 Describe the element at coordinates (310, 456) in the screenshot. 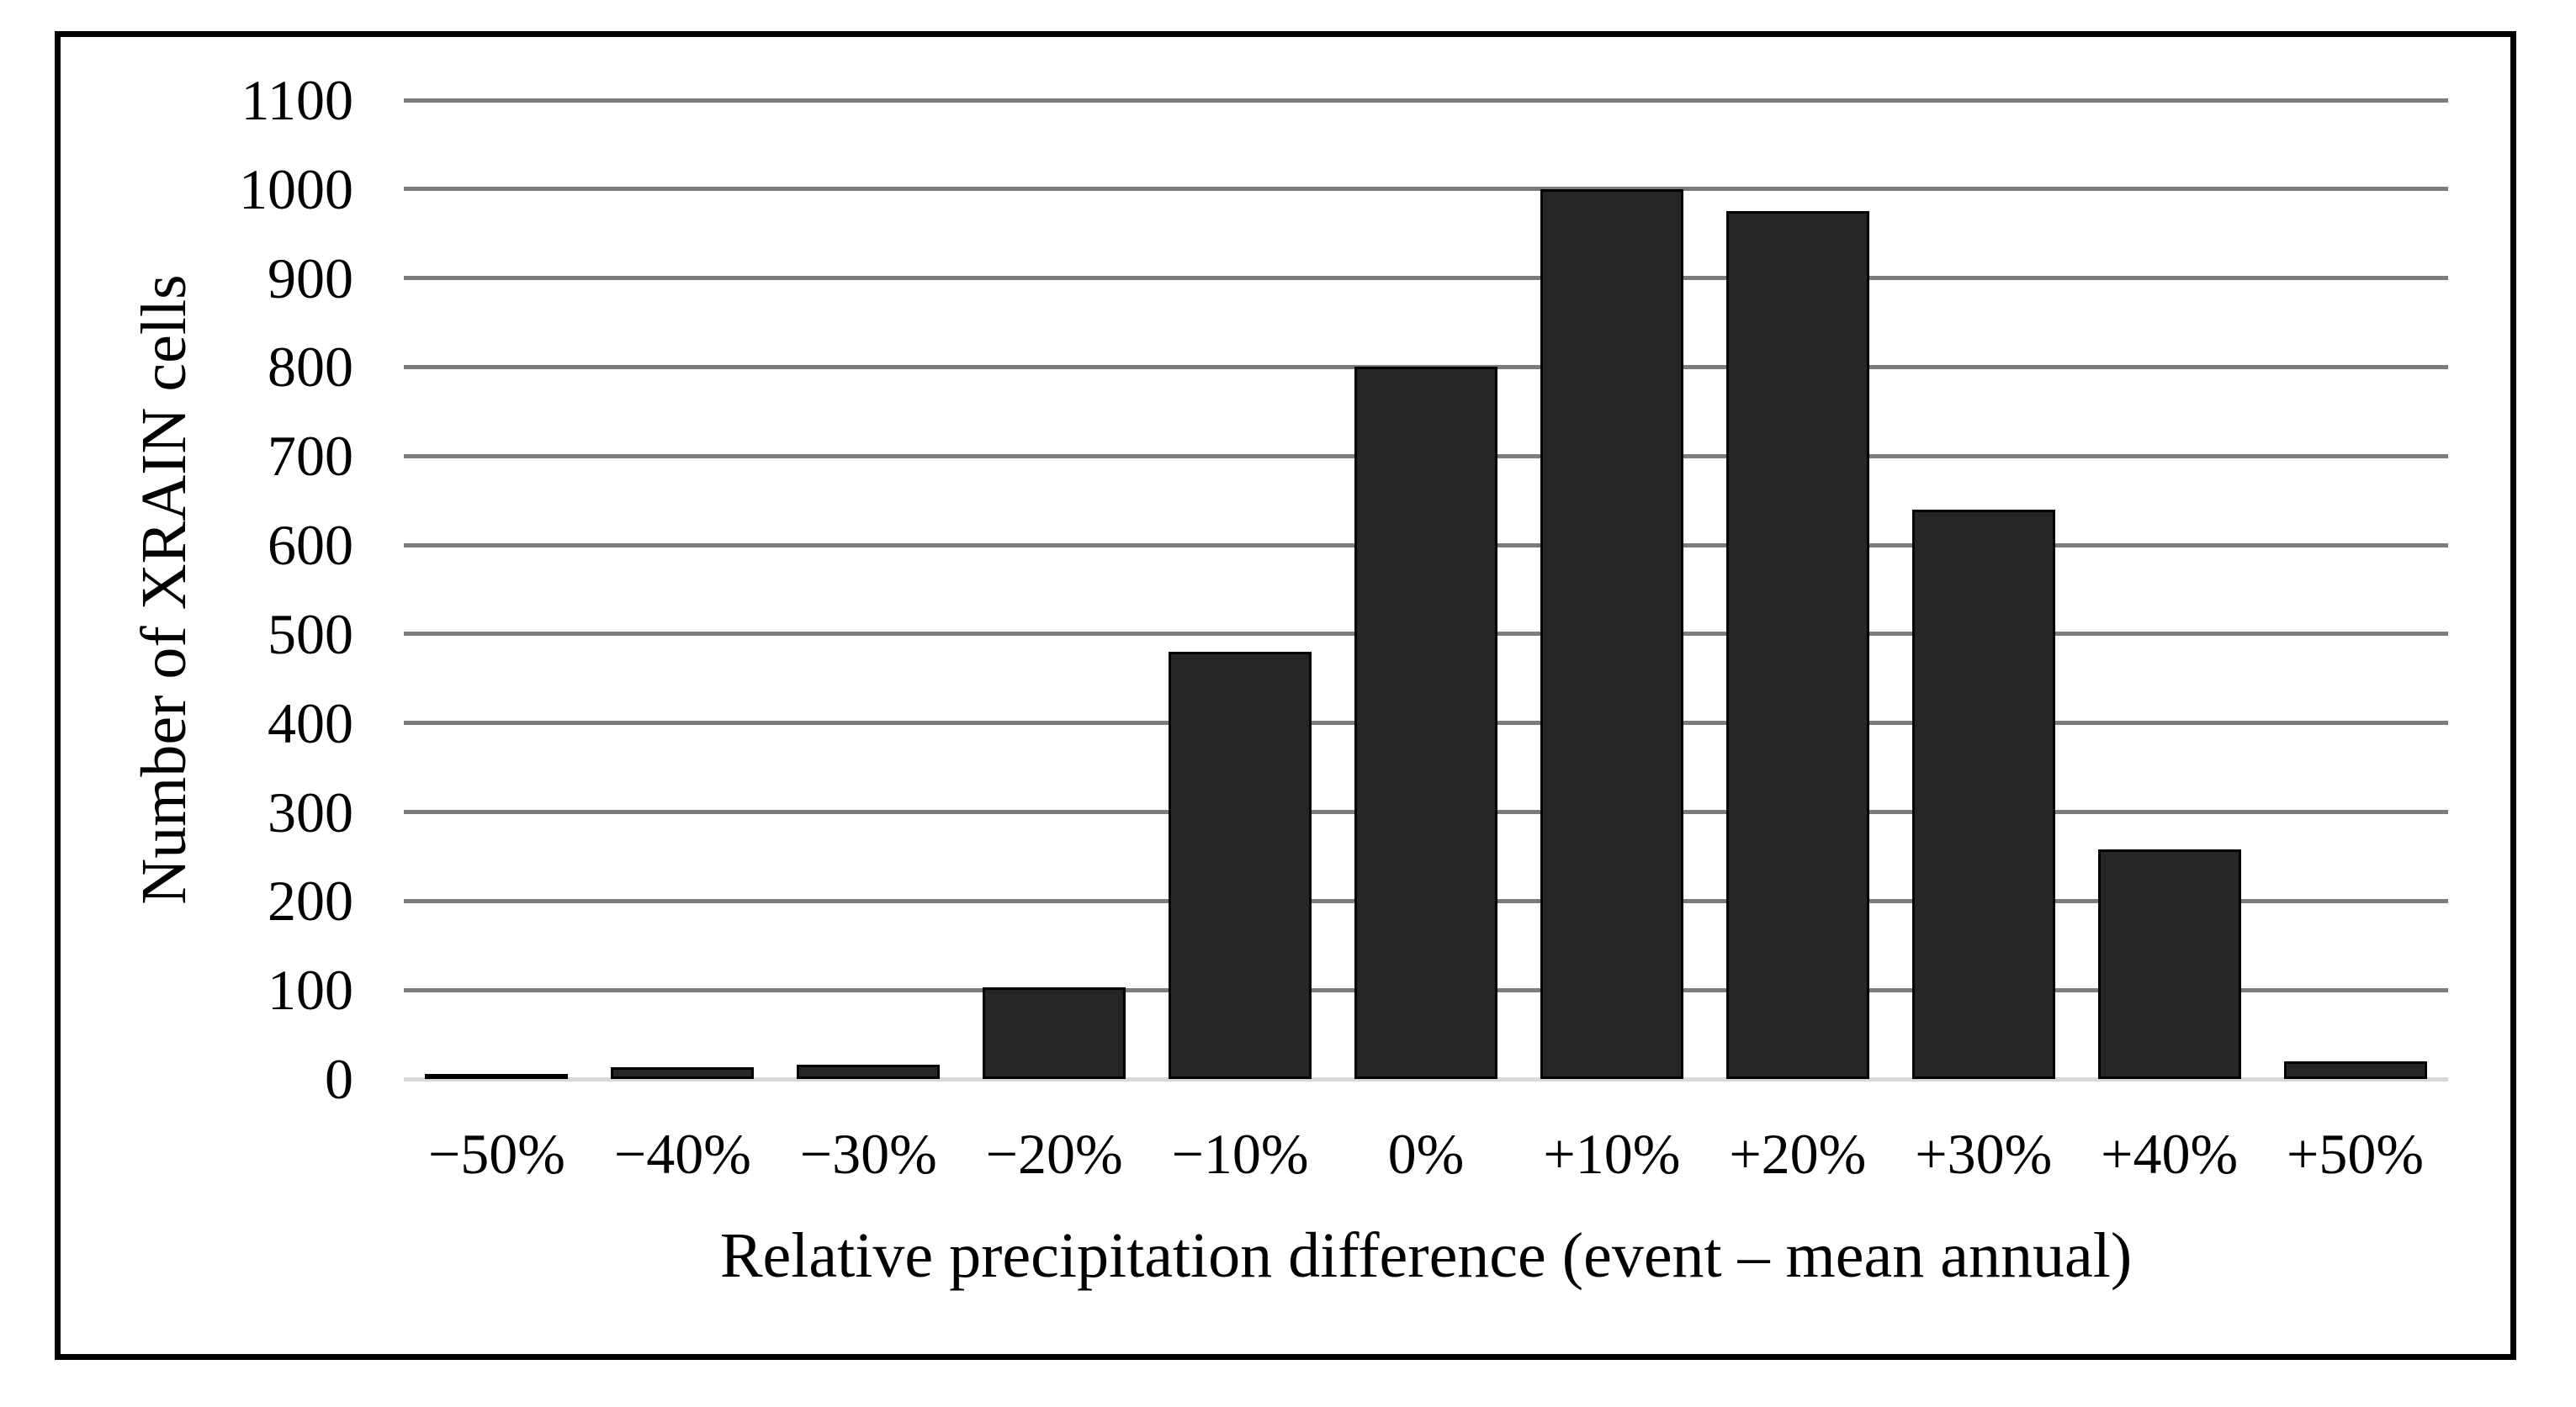

I see `y-tick-label: 700` at that location.